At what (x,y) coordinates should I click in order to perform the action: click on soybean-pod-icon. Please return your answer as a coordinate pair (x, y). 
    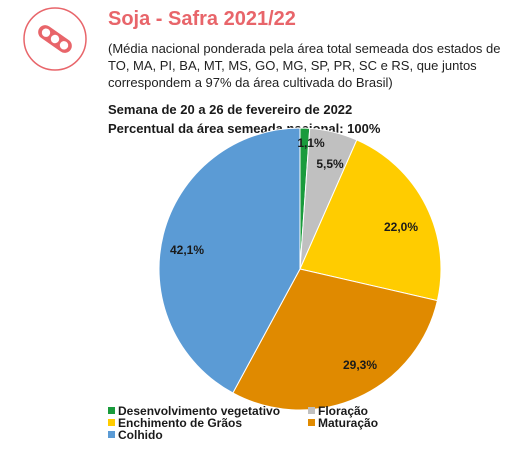
    Looking at the image, I should click on (55, 39).